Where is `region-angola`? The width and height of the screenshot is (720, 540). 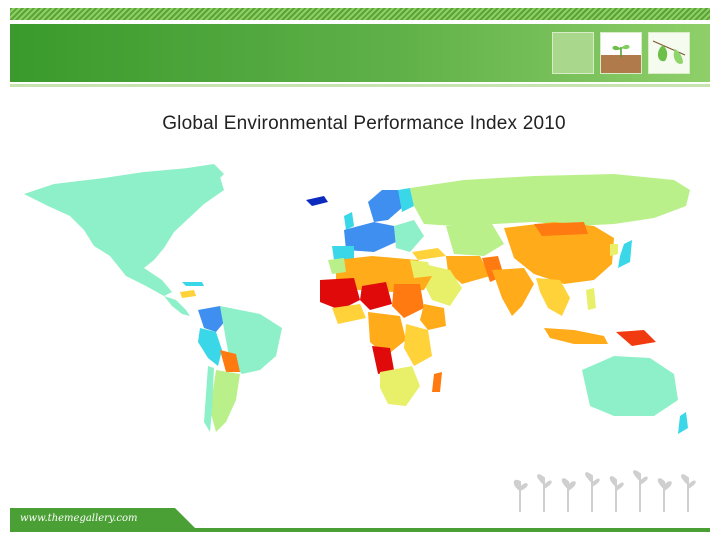
region-angola is located at coordinates (383, 360).